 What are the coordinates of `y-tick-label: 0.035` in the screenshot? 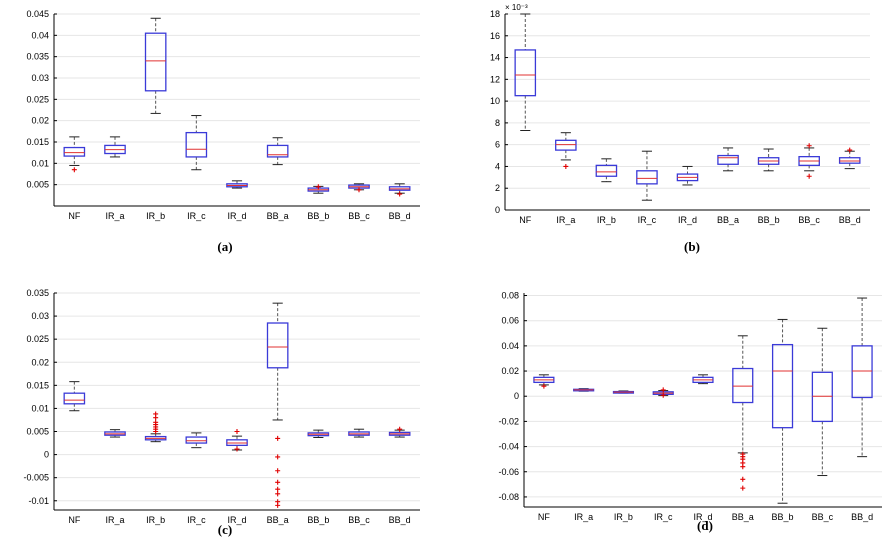 It's located at (37, 293).